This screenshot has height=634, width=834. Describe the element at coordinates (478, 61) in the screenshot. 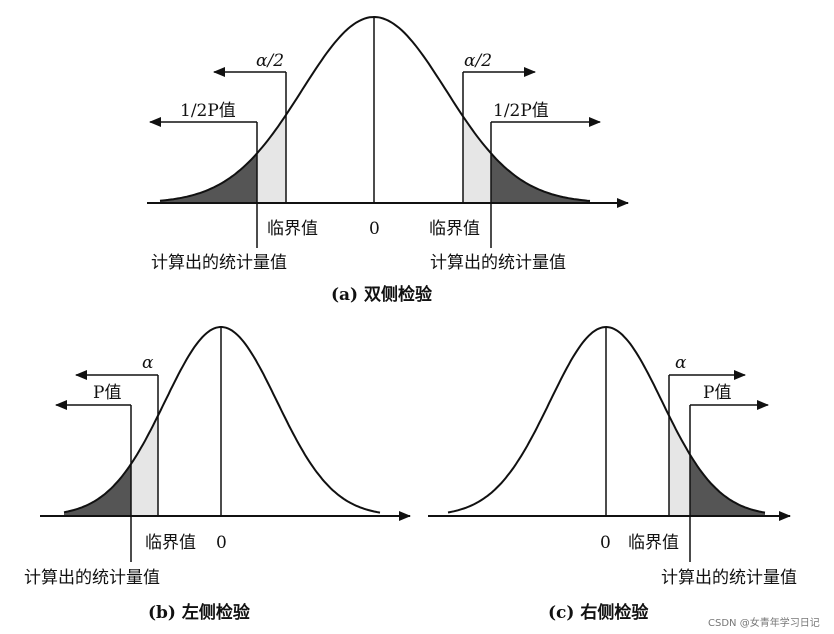

I see `alpha-half-label-right: α/2` at that location.